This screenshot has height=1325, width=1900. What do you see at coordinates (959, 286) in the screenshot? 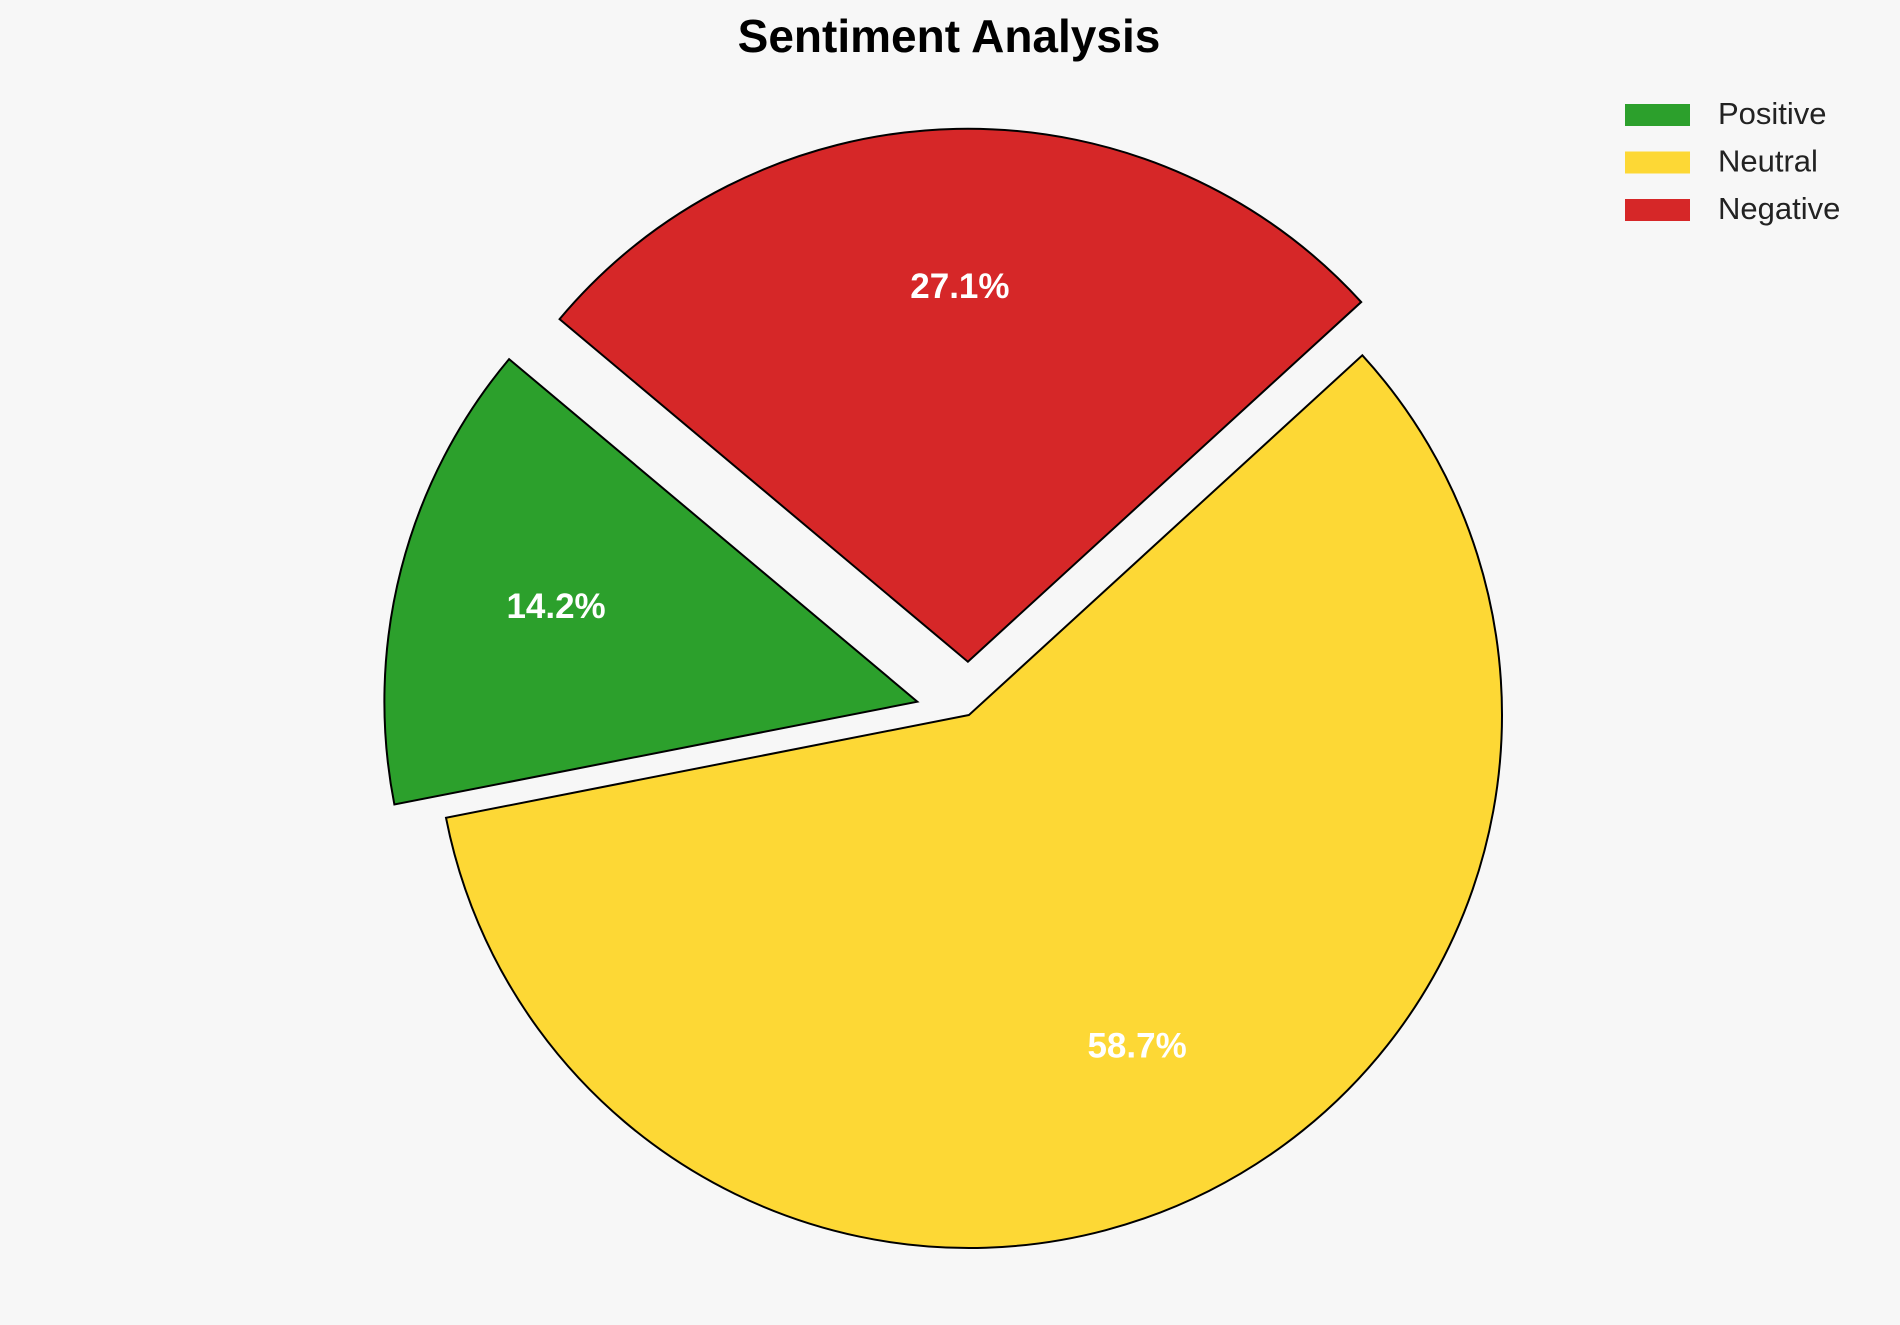
I see `slice-label: 27.1%` at bounding box center [959, 286].